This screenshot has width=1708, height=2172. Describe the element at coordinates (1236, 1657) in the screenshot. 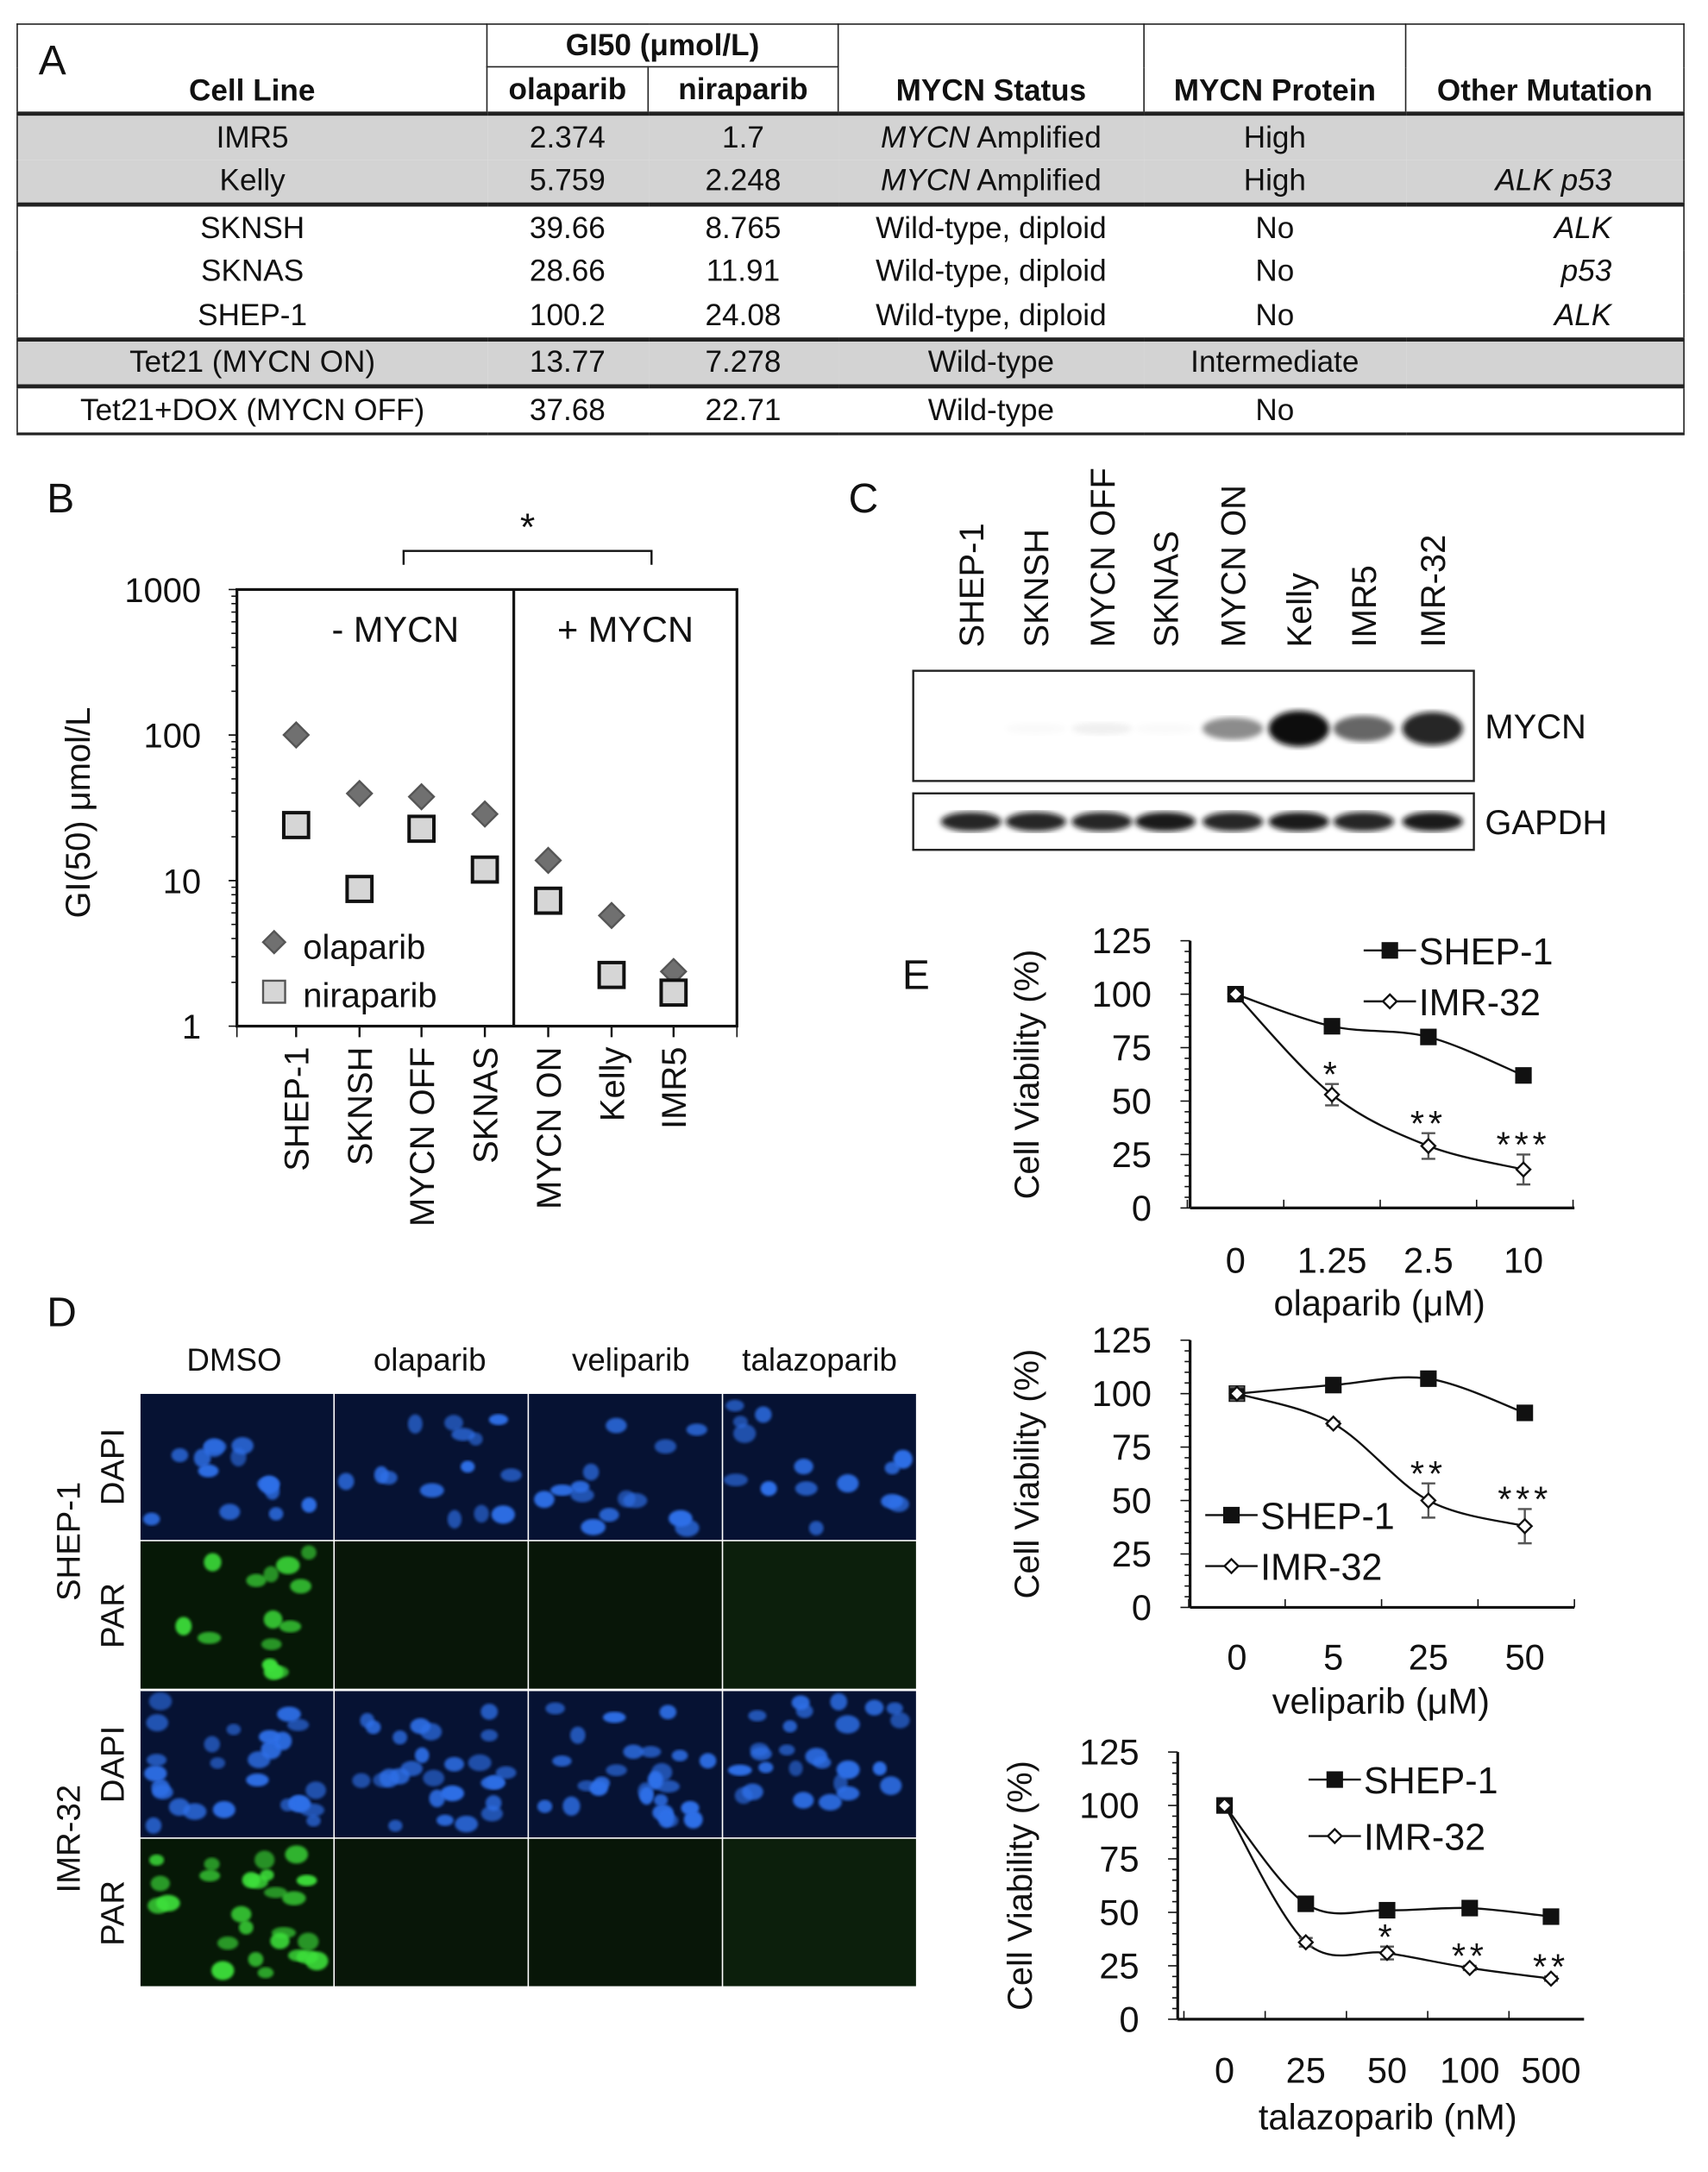

I see `x-tick-label: 0` at that location.